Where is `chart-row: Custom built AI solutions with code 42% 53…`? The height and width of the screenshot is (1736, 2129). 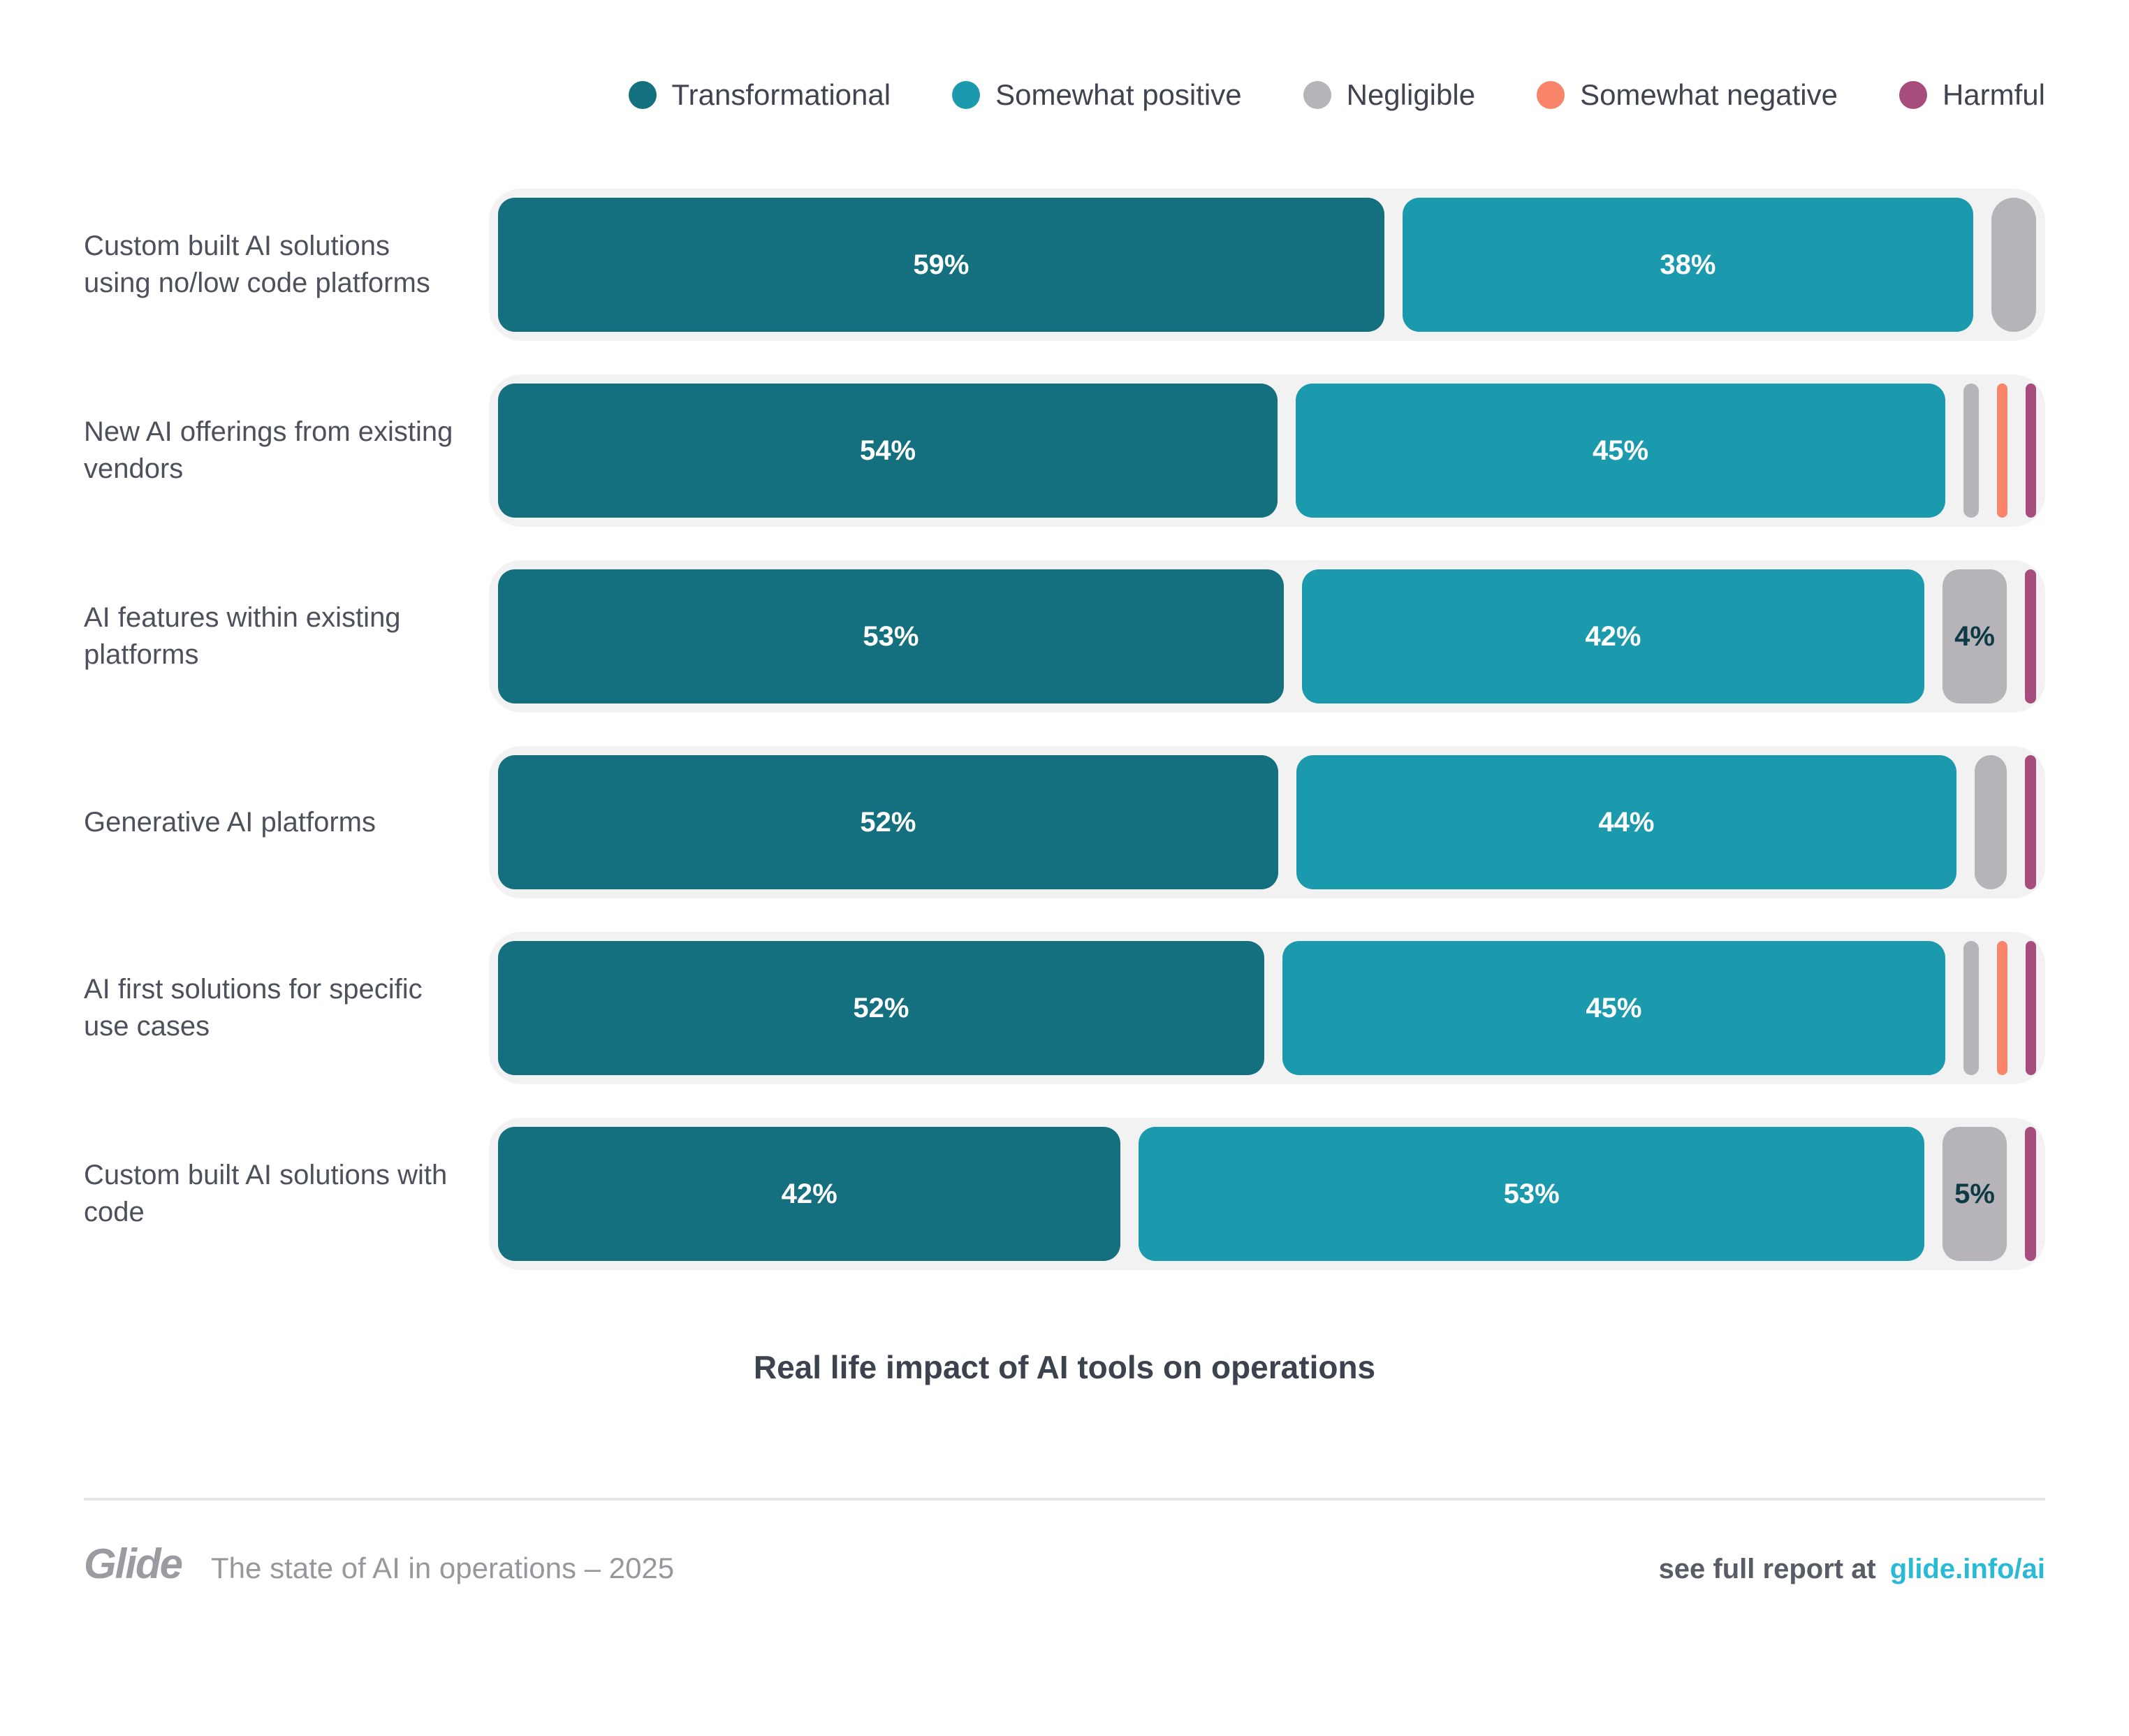 chart-row: Custom built AI solutions with code 42% 53… is located at coordinates (1064, 1194).